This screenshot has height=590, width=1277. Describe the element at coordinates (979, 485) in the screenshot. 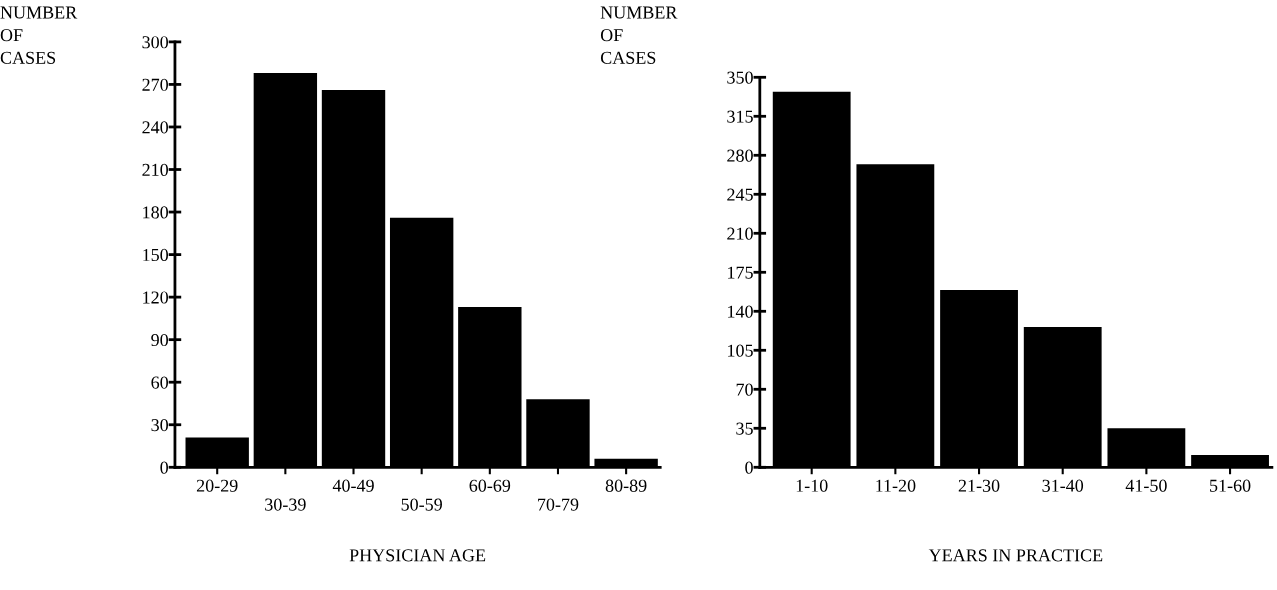

I see `x-tick-label: 21-30` at that location.